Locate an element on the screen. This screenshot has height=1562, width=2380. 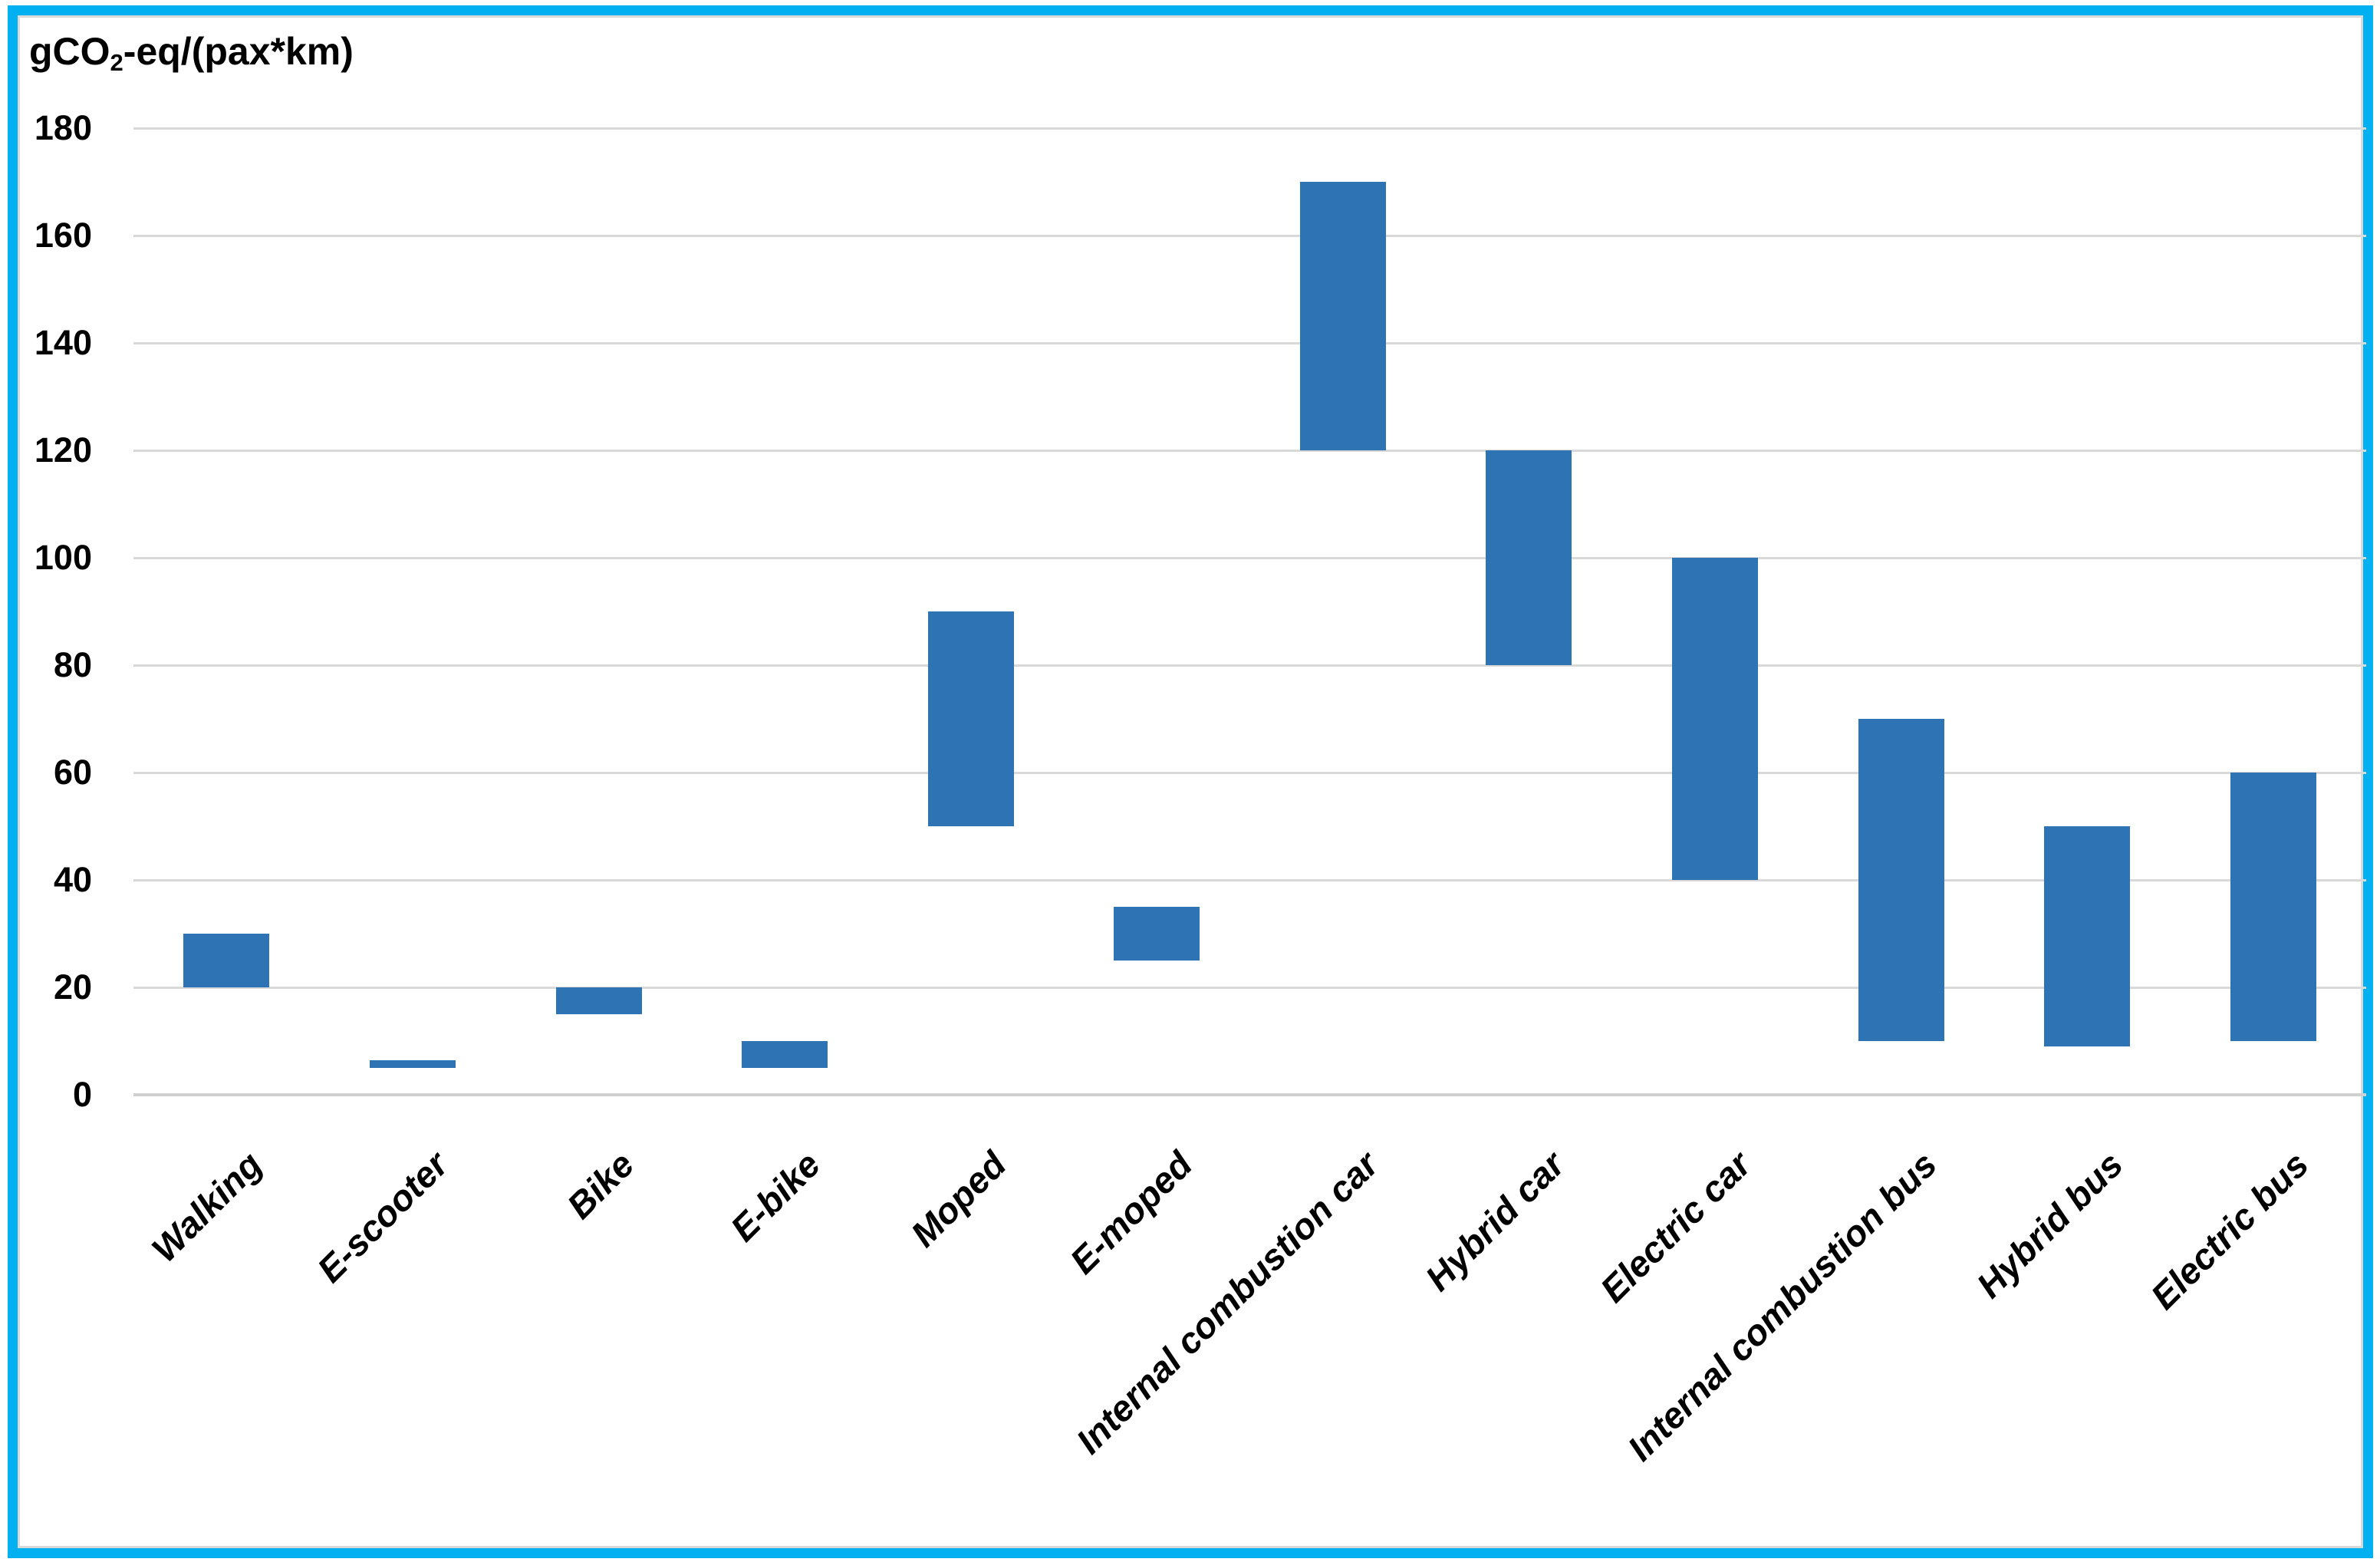
y-axis-title: gCO2-eq/(pax*km) is located at coordinates (191, 52).